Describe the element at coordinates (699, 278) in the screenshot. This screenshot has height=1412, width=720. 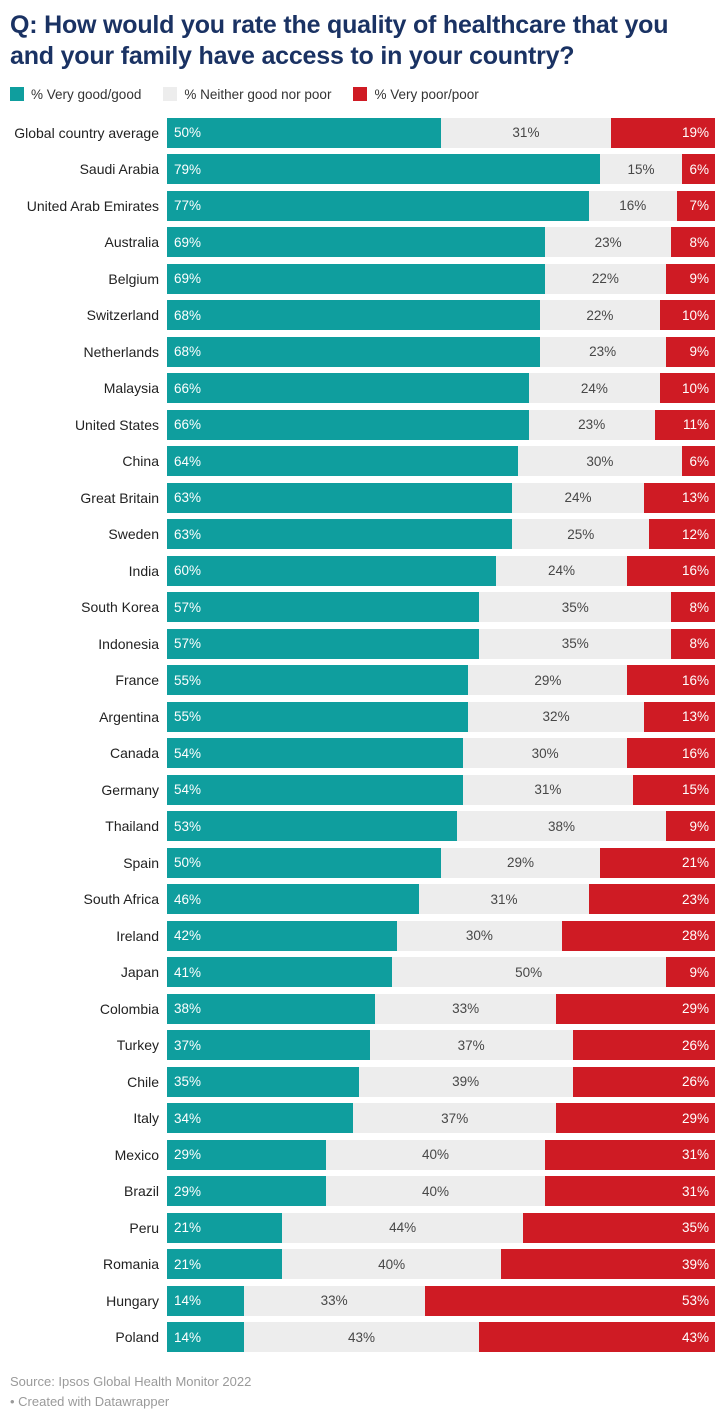
I see `segment-value: 9%` at that location.